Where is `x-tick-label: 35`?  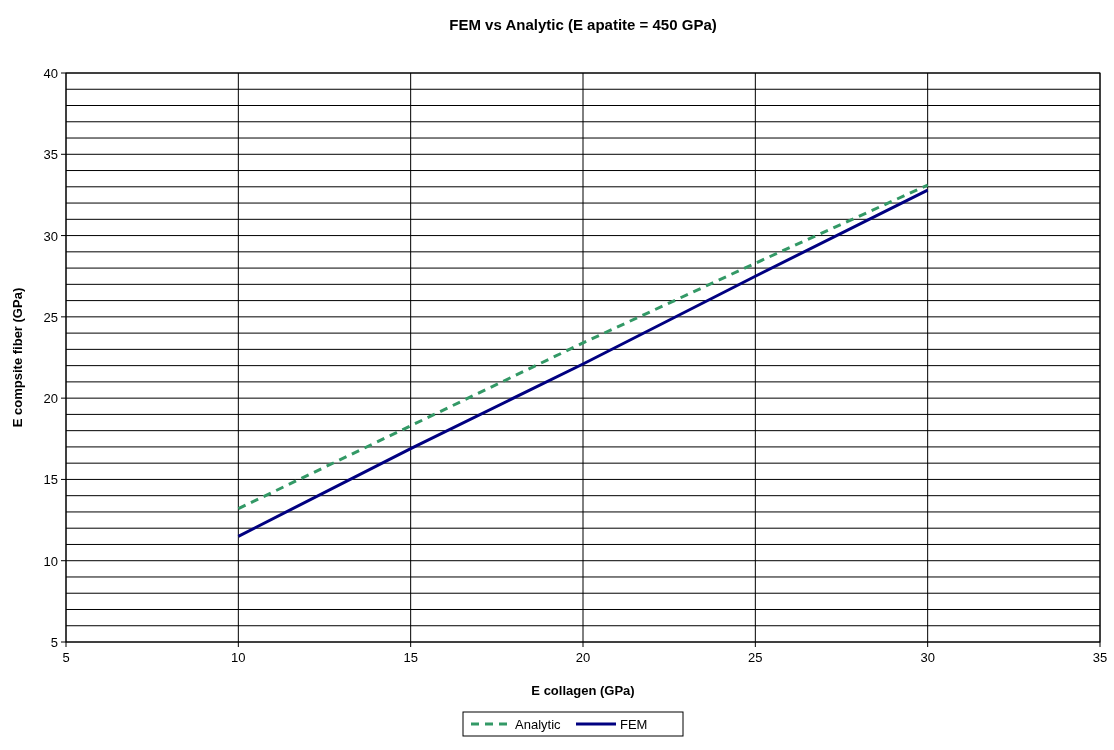
x-tick-label: 35 is located at coordinates (1100, 657).